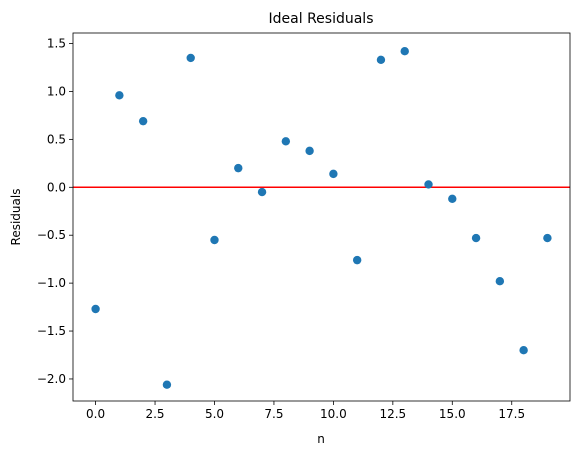 The image size is (578, 455). What do you see at coordinates (16, 217) in the screenshot?
I see `y-axis-label: Residuals` at bounding box center [16, 217].